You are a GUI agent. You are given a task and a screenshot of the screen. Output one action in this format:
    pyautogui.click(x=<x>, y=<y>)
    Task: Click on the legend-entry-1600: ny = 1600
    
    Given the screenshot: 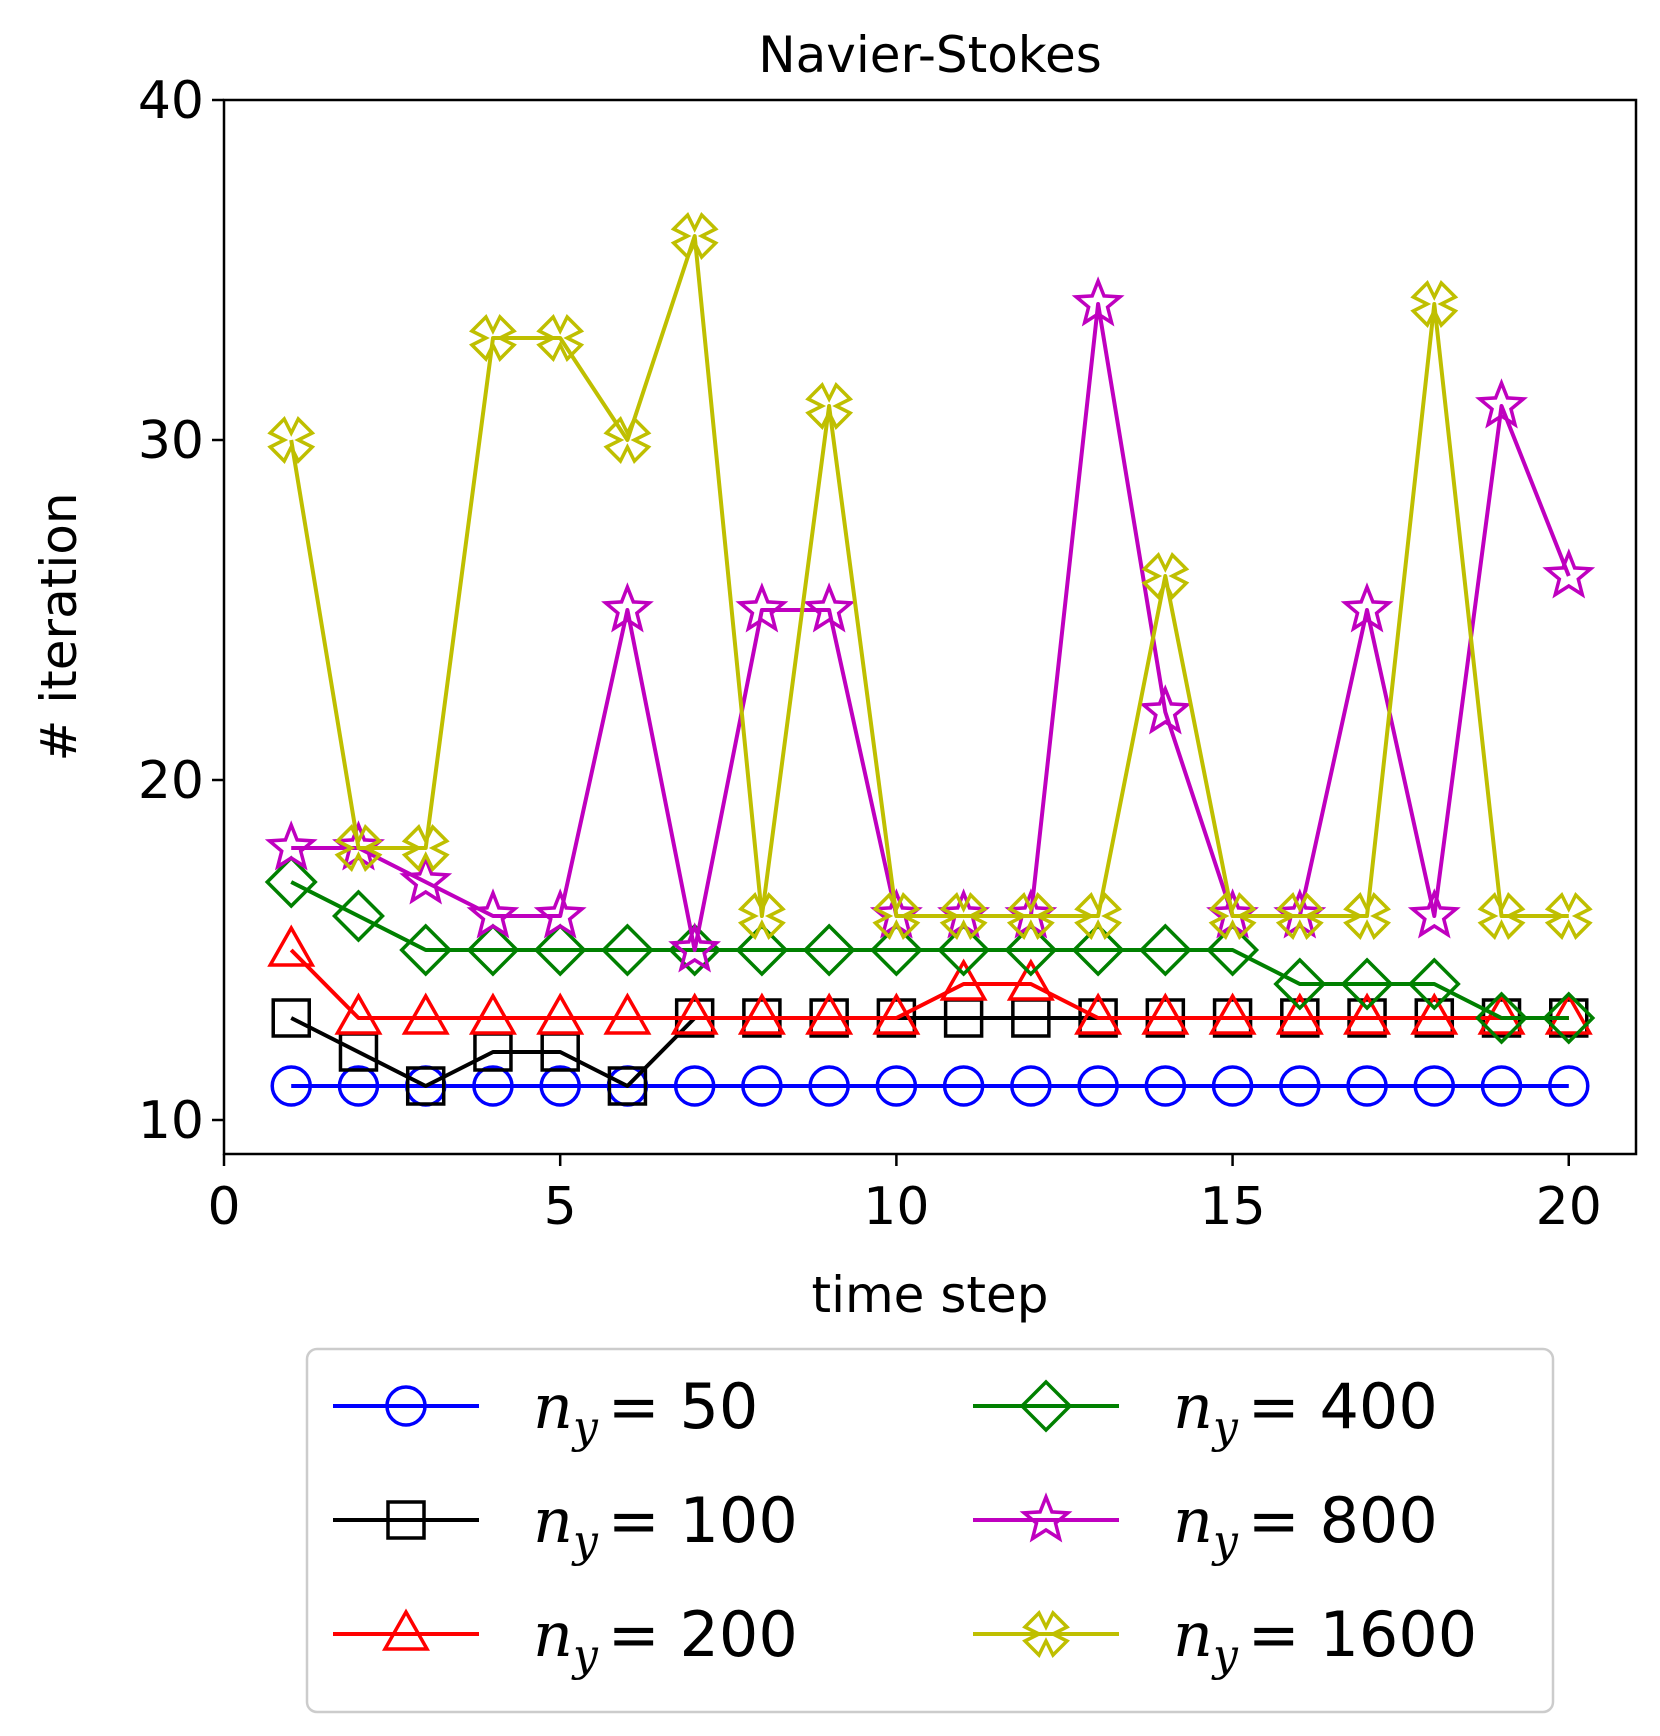 What is the action you would take?
    pyautogui.click(x=1225, y=1639)
    